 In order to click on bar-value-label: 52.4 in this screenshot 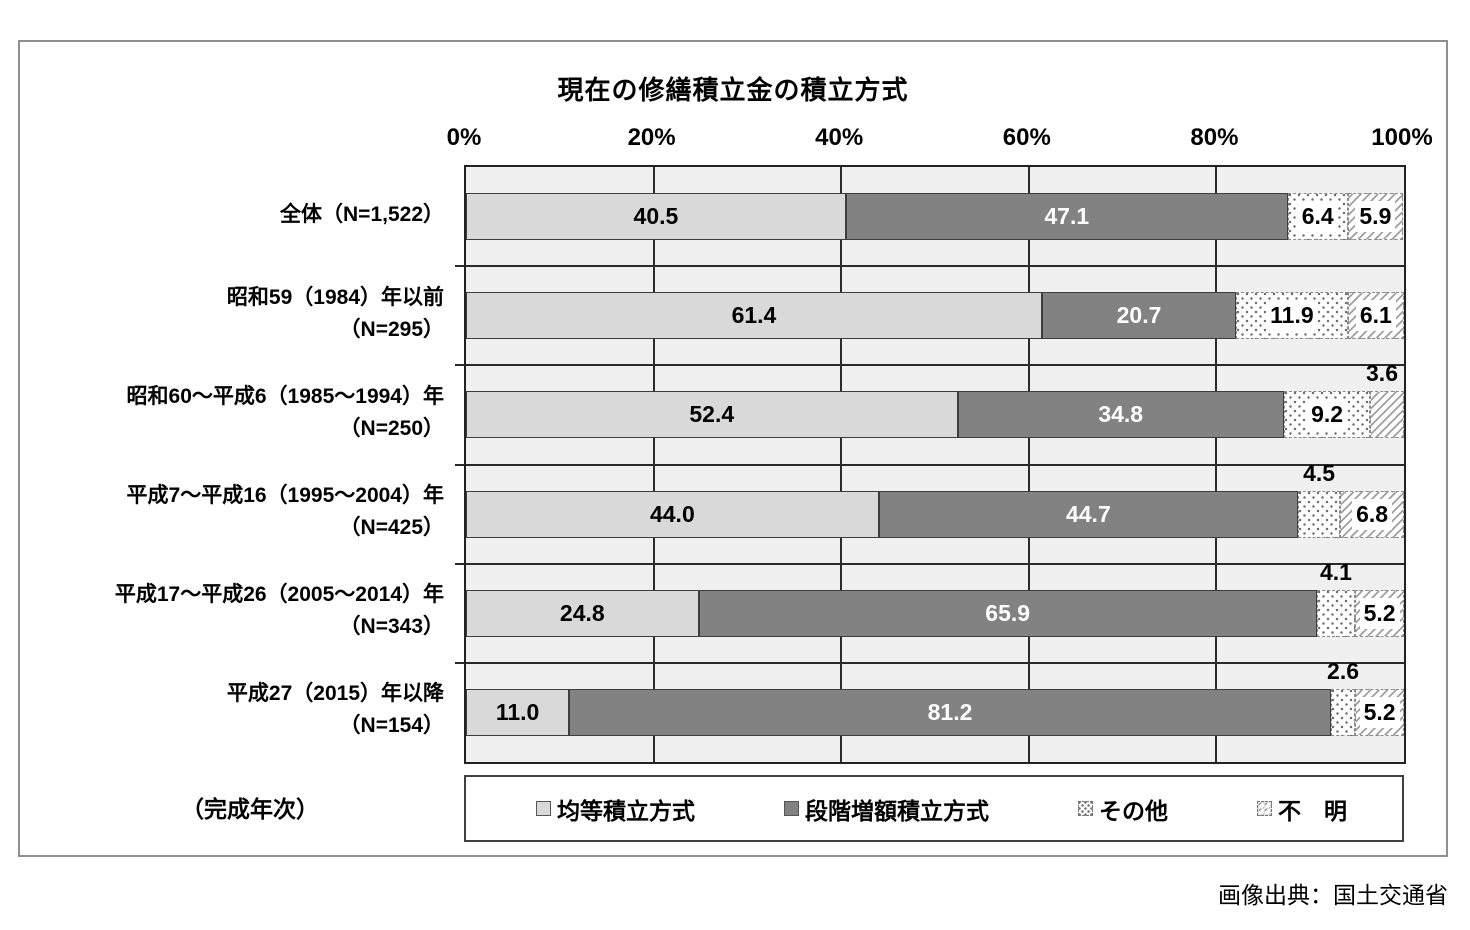, I will do `click(712, 414)`.